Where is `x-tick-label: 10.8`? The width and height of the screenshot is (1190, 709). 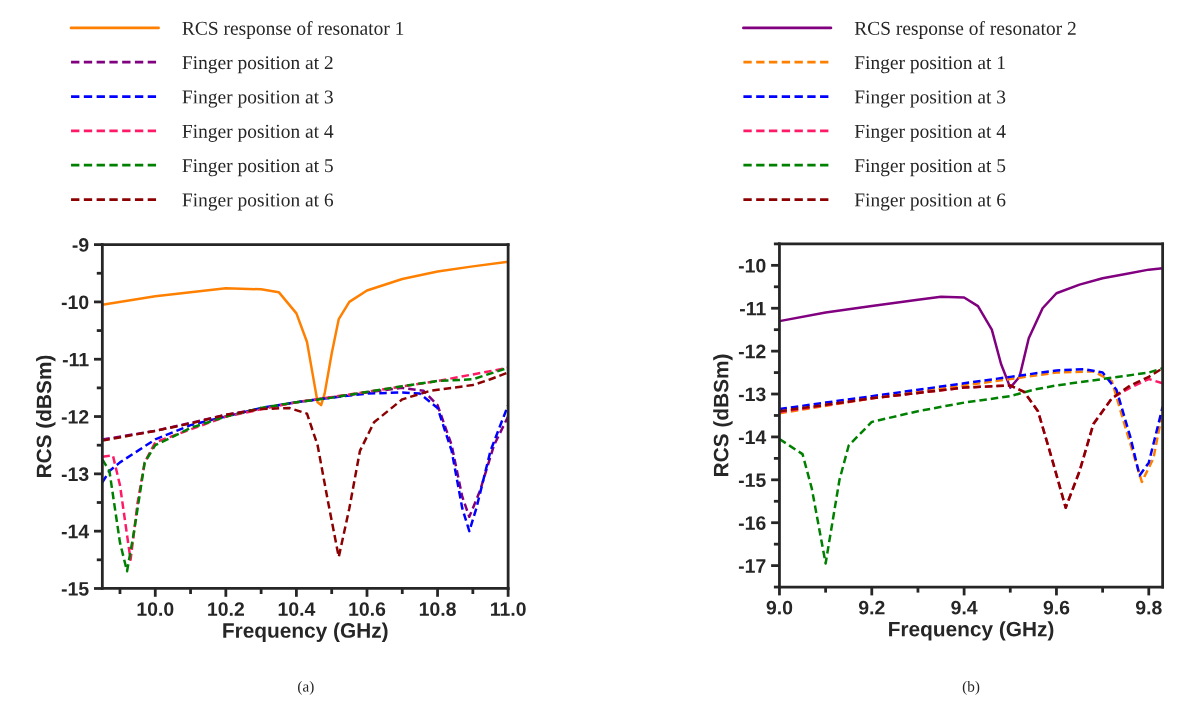 x-tick-label: 10.8 is located at coordinates (437, 609).